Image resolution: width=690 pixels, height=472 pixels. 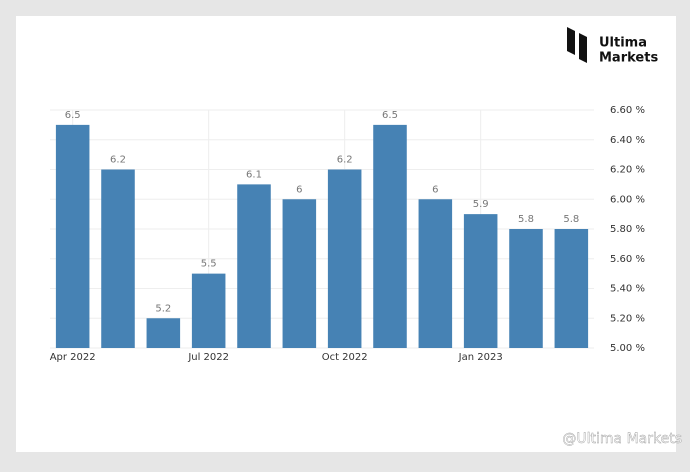 What do you see at coordinates (623, 43) in the screenshot?
I see `logo-line1: Ultima` at bounding box center [623, 43].